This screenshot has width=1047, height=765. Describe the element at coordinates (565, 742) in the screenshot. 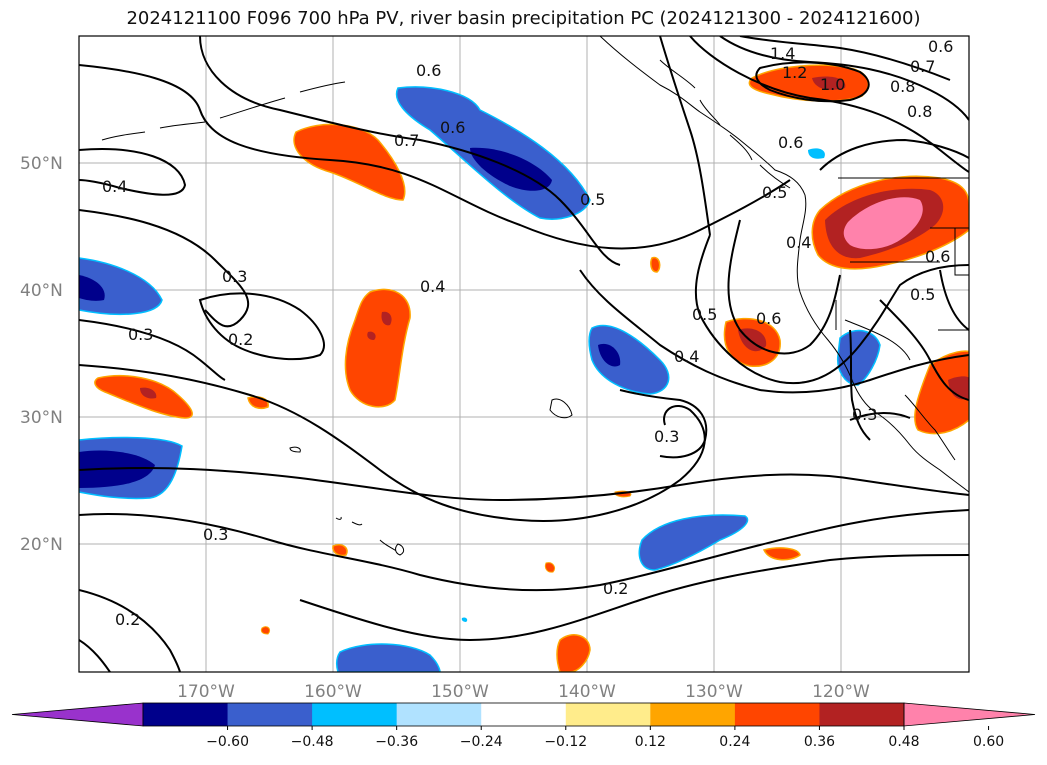

I see `colorbar-tick-label: −0.12` at that location.